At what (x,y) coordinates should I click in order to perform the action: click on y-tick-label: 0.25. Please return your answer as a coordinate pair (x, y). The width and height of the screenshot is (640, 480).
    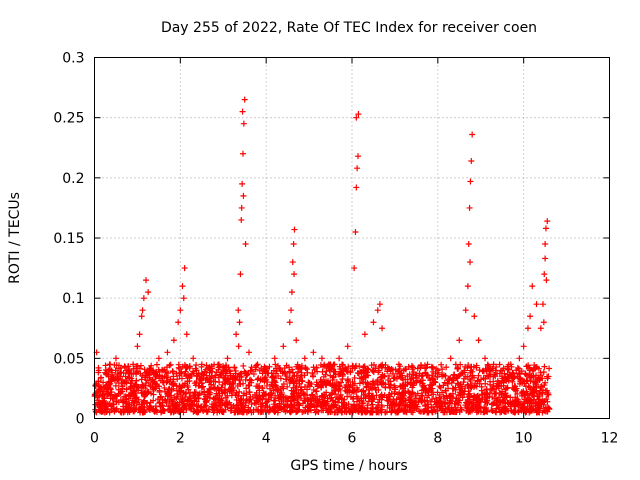
    Looking at the image, I should click on (68, 119).